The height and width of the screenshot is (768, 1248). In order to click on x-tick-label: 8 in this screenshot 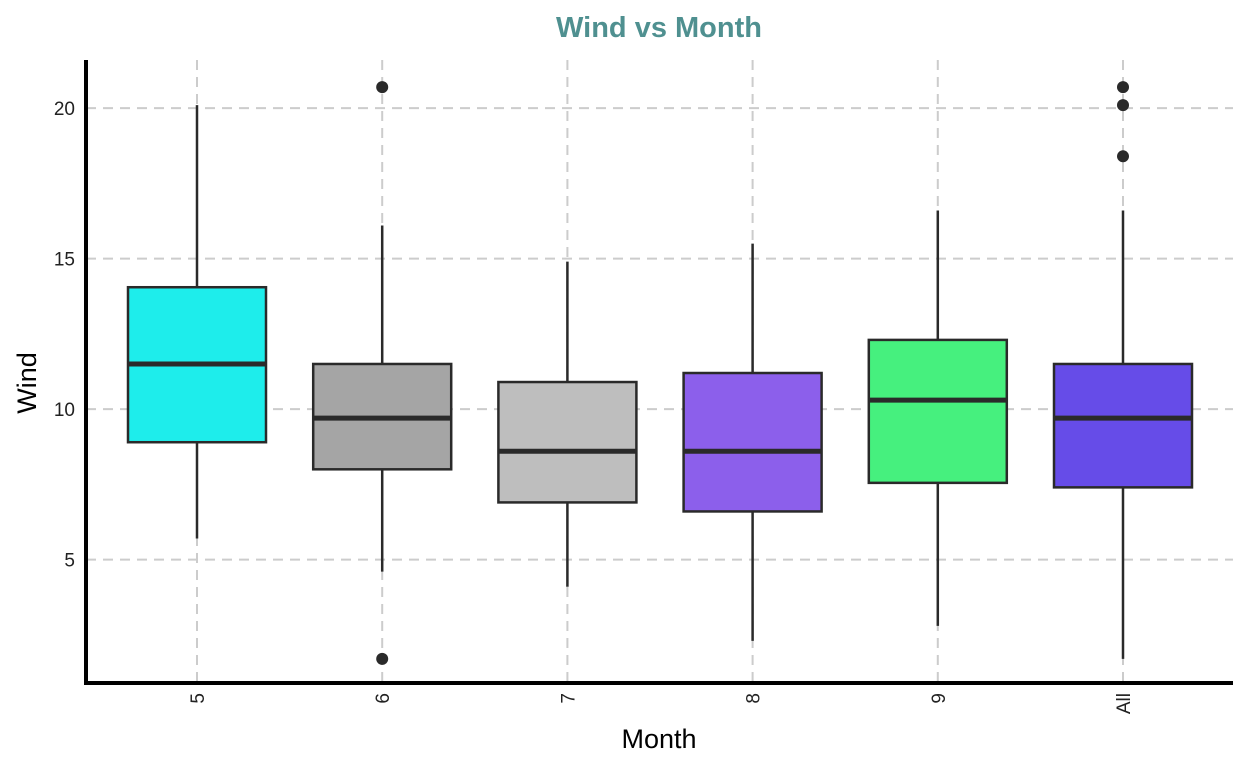, I will do `click(754, 698)`.